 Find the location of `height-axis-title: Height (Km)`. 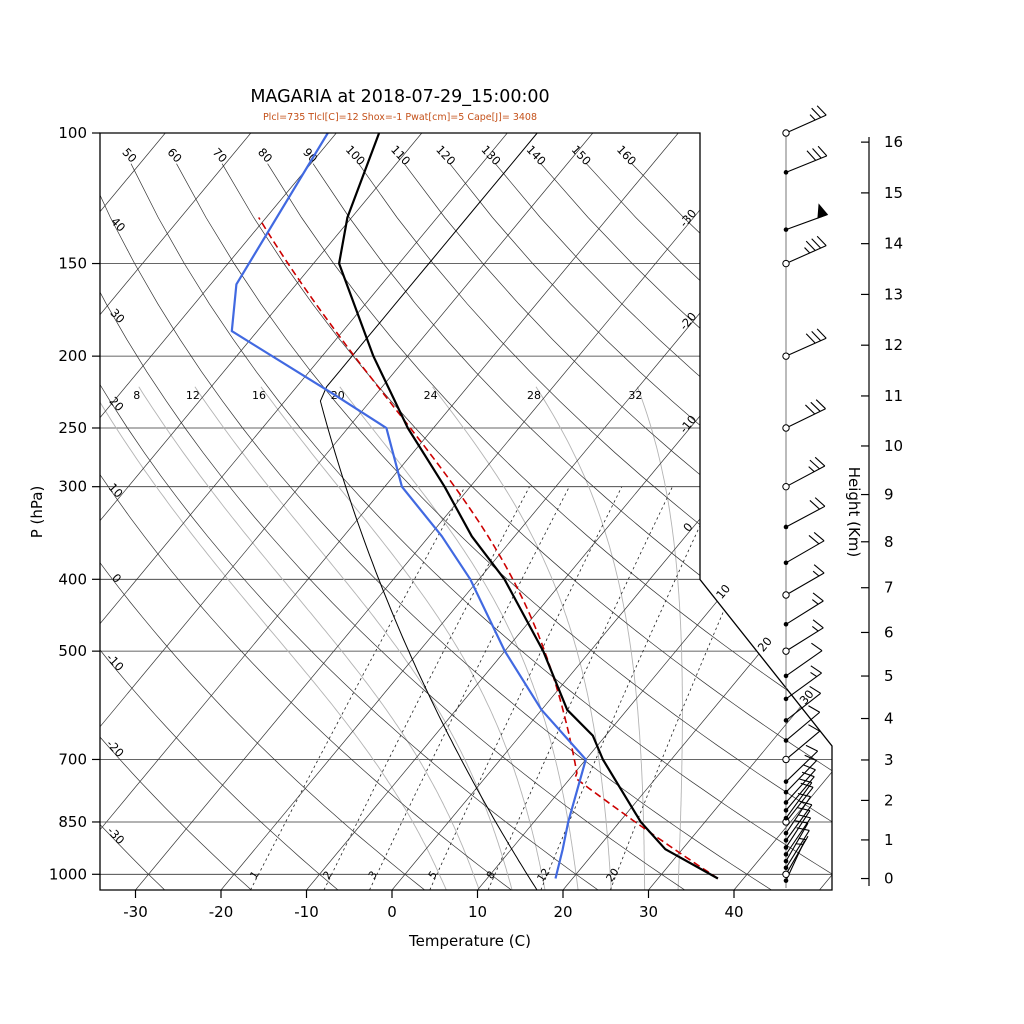

height-axis-title: Height (Km) is located at coordinates (854, 512).